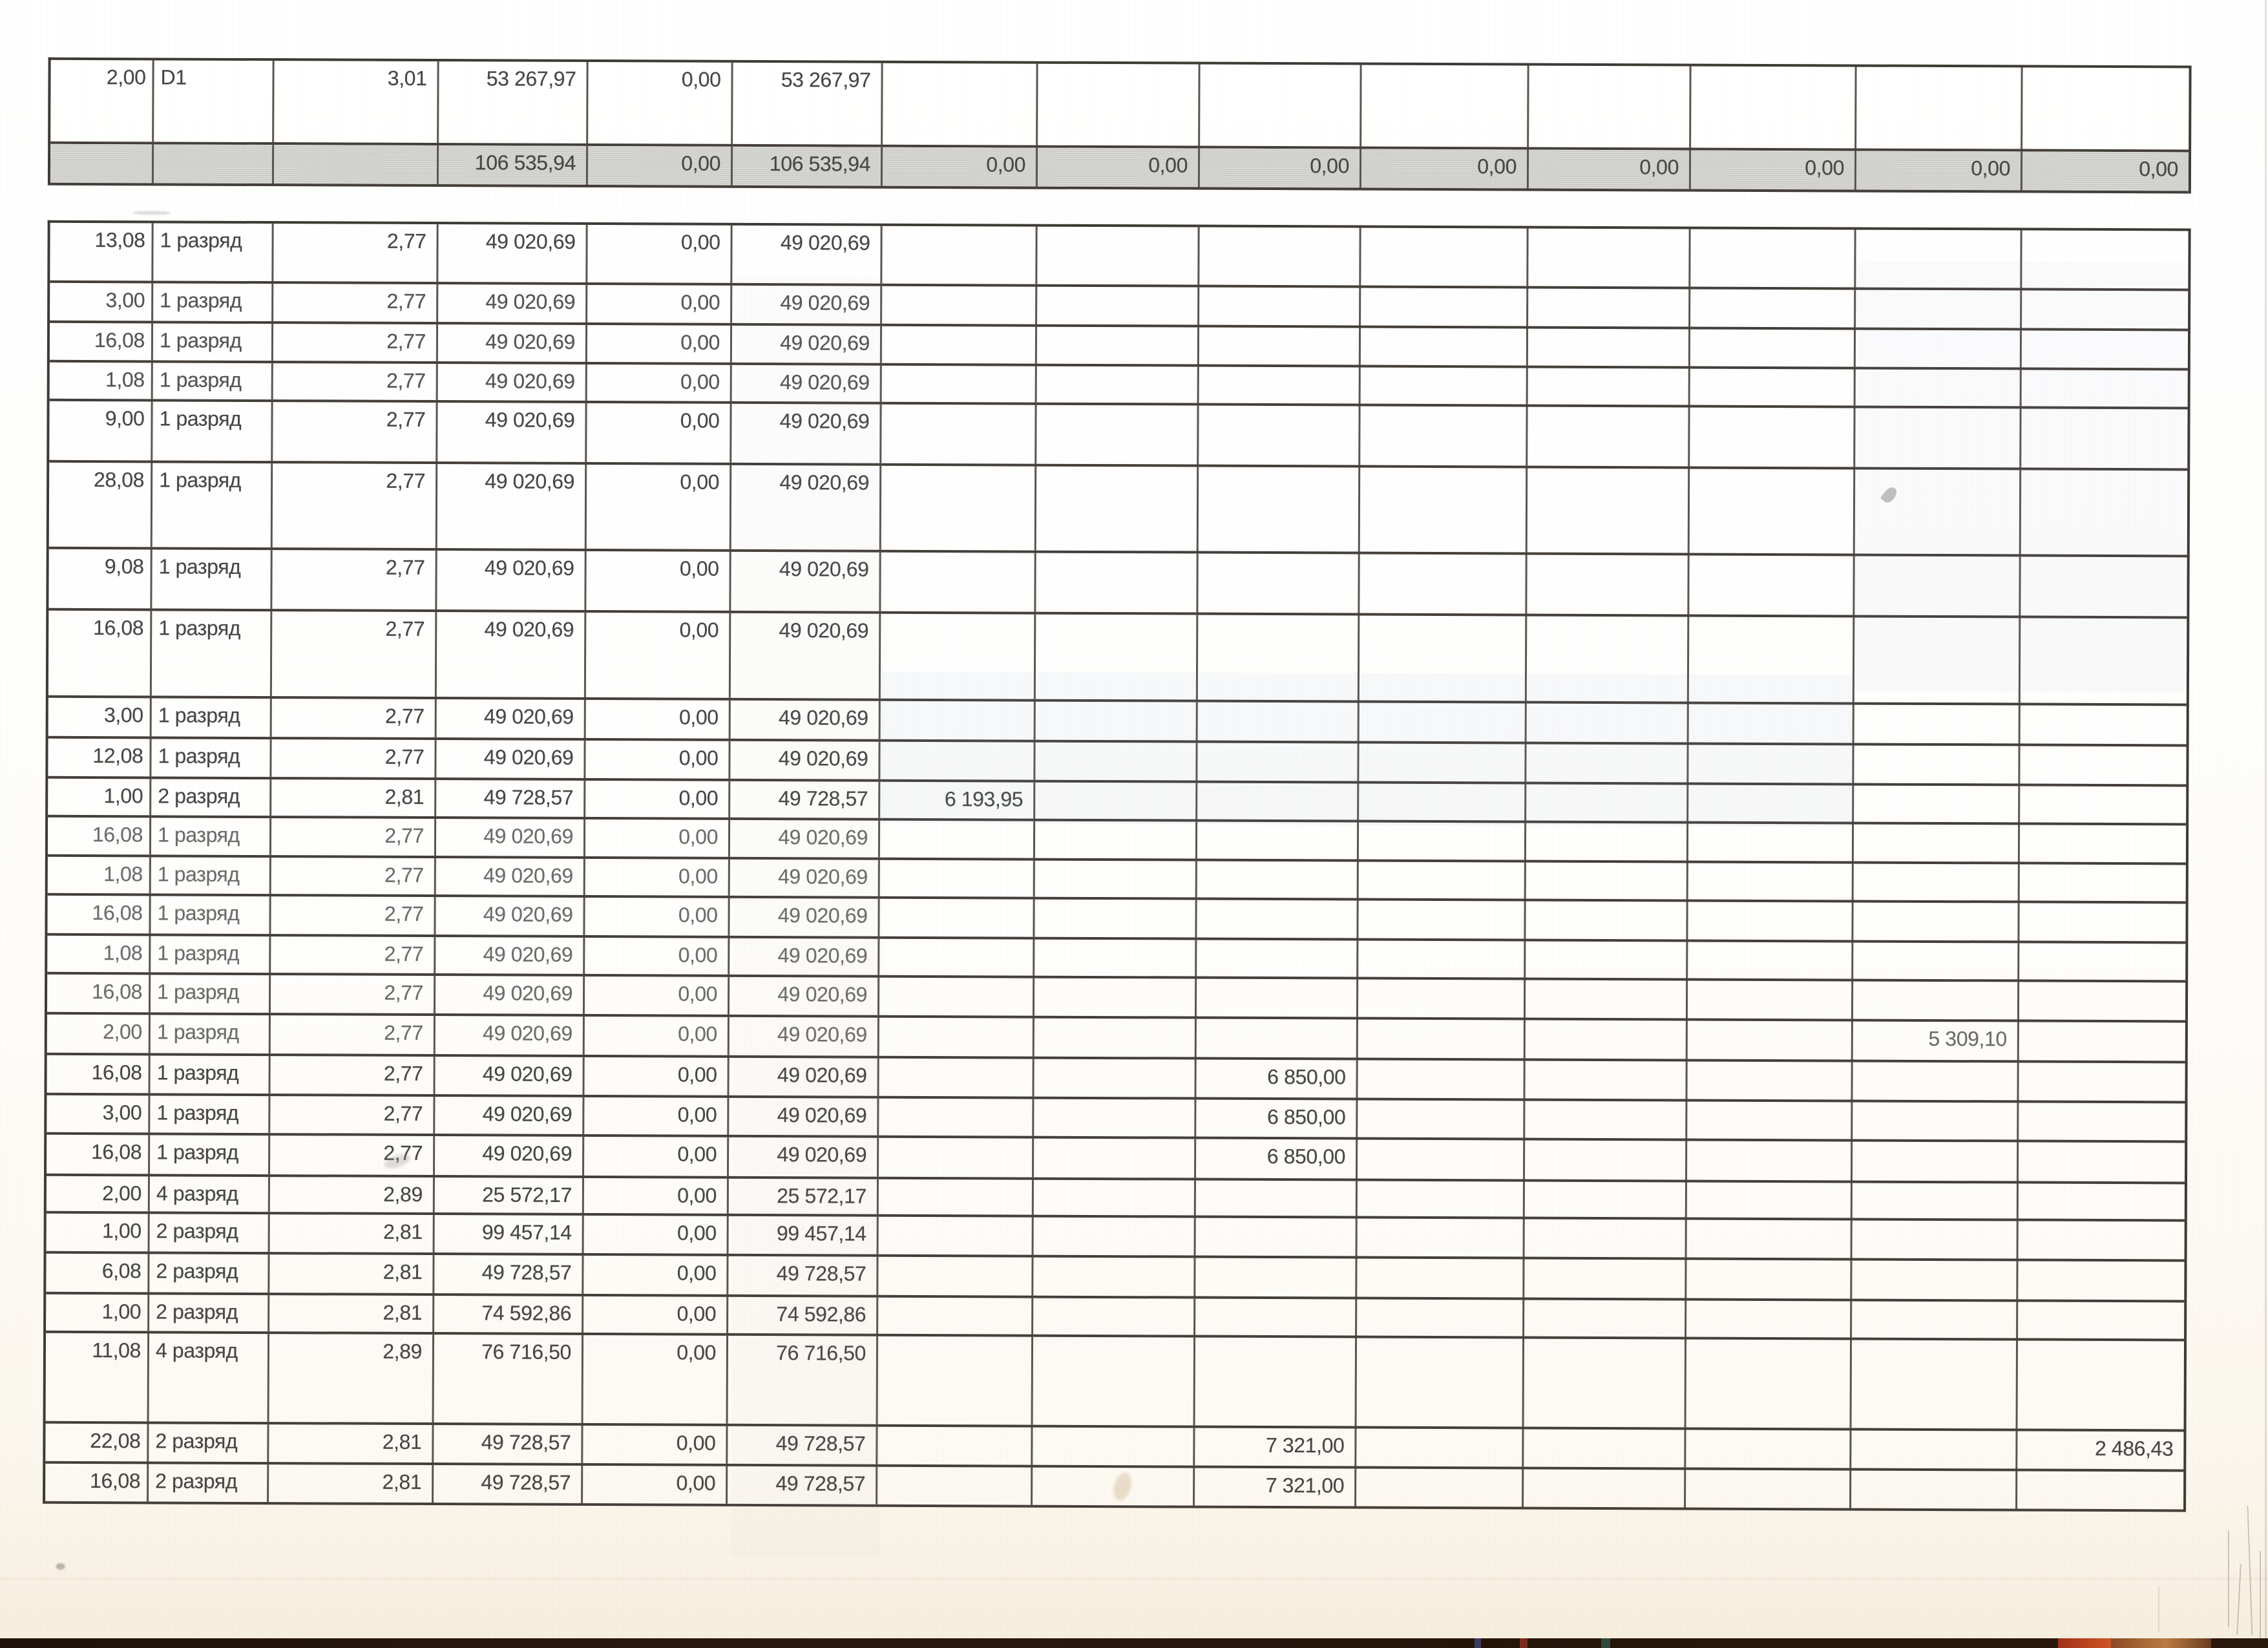 The height and width of the screenshot is (1648, 2268). I want to click on table-cell: 74 592,86, so click(804, 1315).